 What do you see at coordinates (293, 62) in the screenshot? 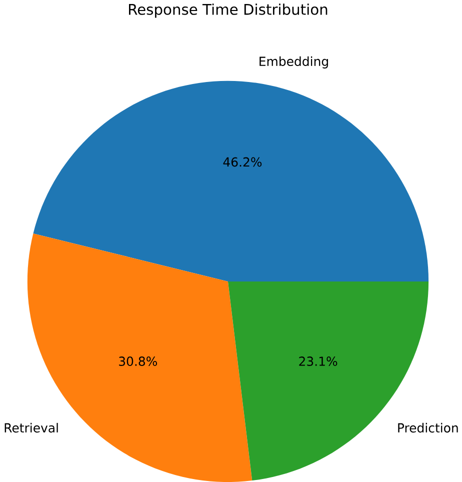
I see `slice-label: Embedding` at bounding box center [293, 62].